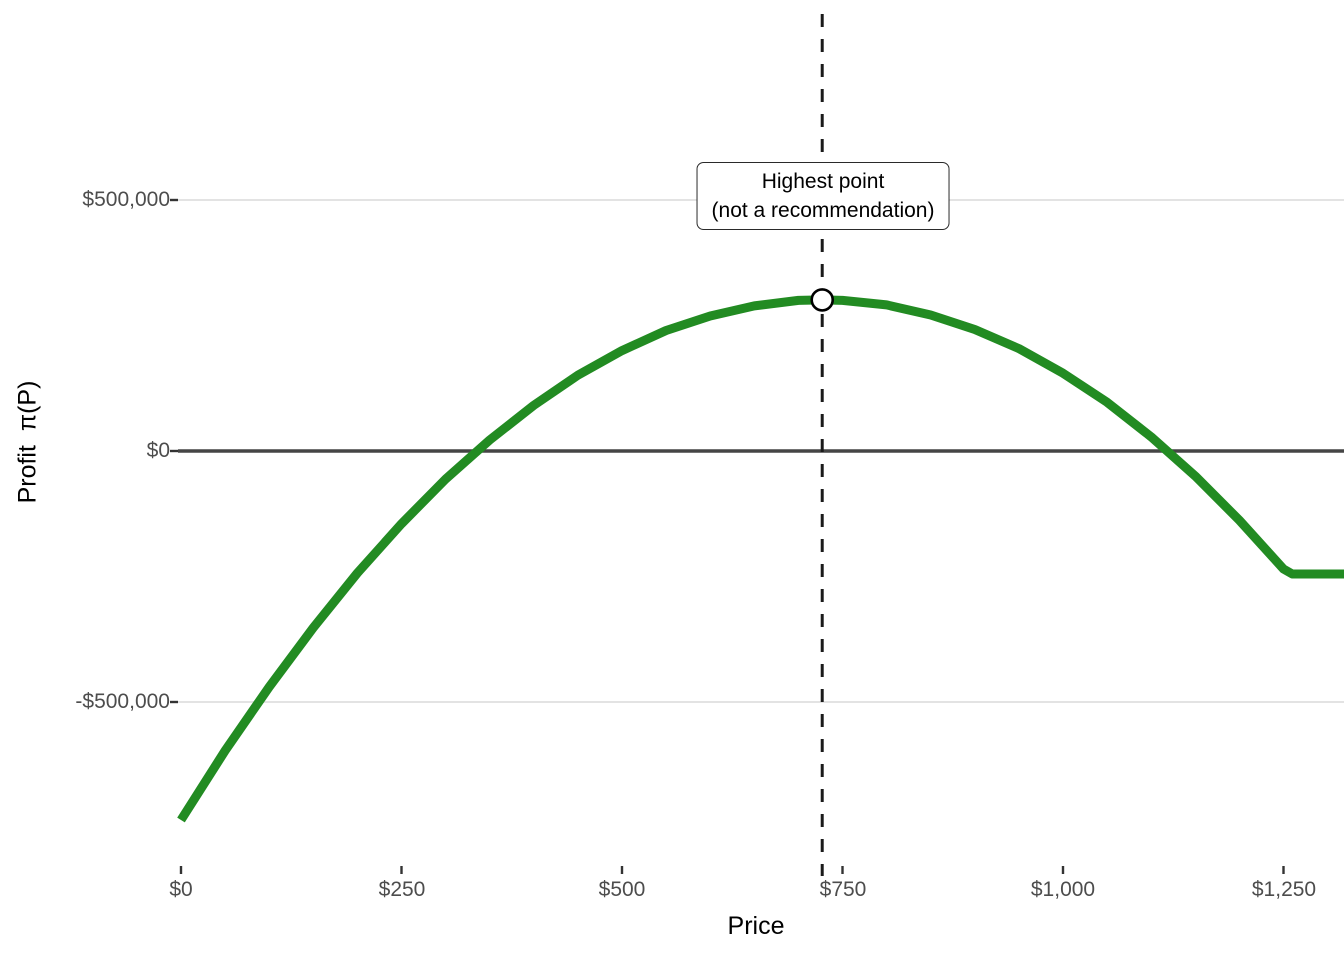 This screenshot has width=1344, height=960. I want to click on x-tick-label-1250: $1,250, so click(1284, 889).